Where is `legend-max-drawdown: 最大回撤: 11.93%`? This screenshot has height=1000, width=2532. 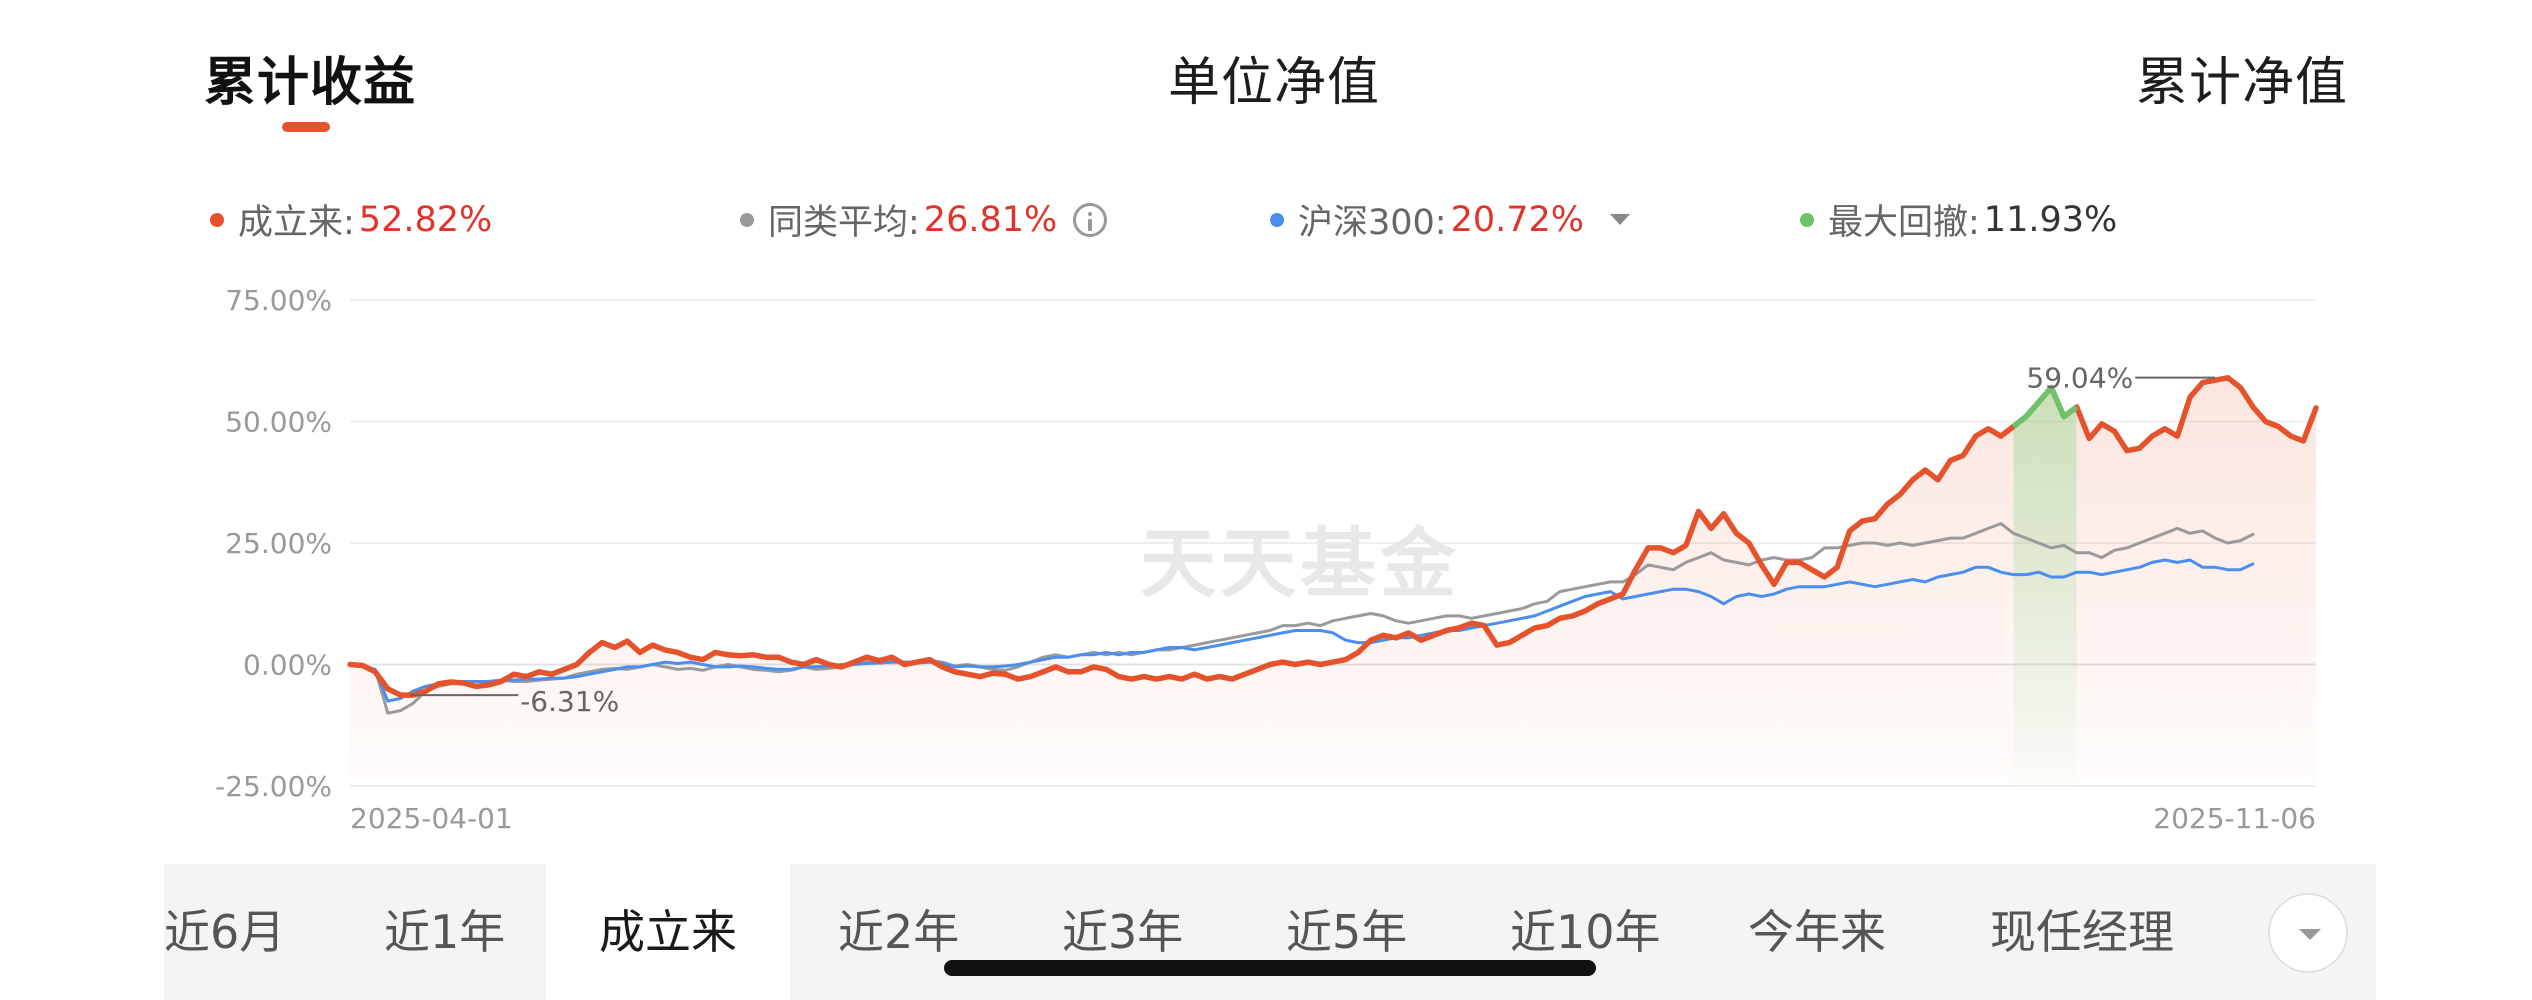
legend-max-drawdown: 最大回撤: 11.93% is located at coordinates (1958, 219).